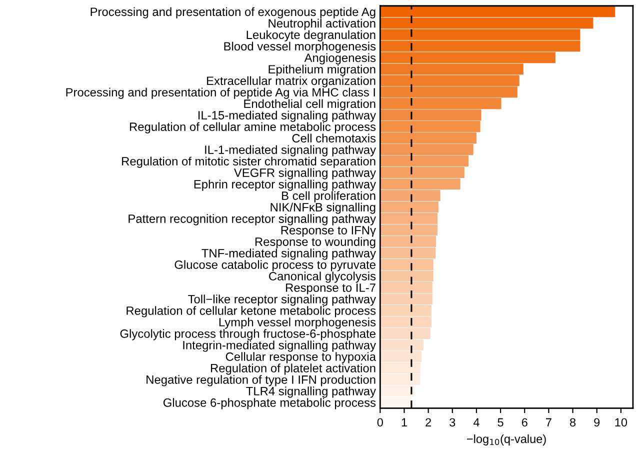 The image size is (640, 452). I want to click on y-tick-label: Glycolytic process through fructose-6-phosphate, so click(248, 334).